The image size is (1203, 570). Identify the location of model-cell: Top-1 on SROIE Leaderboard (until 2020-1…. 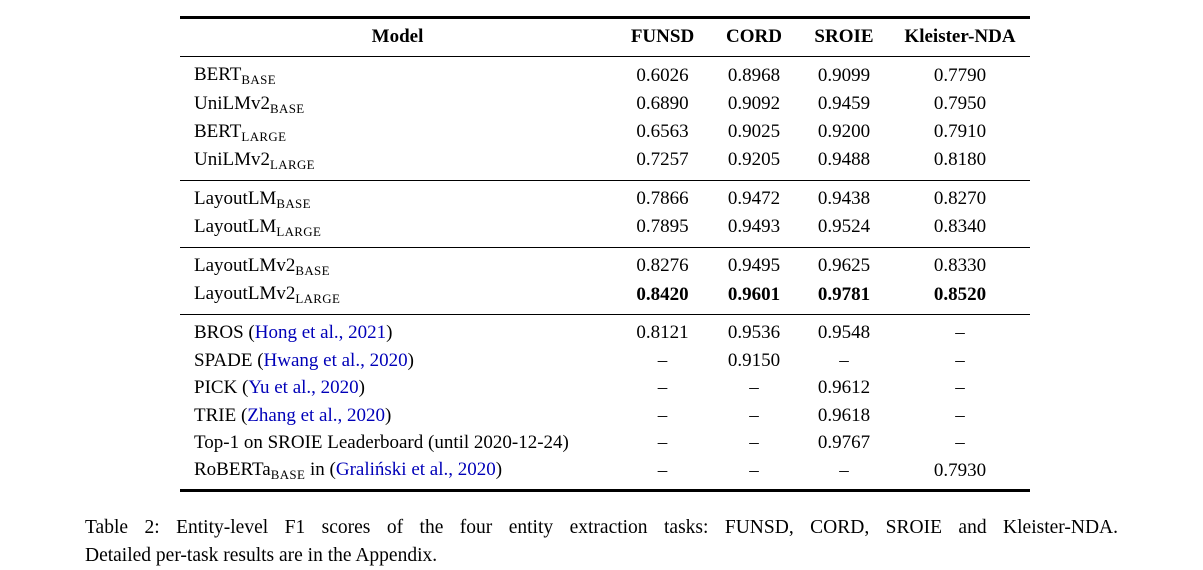
(397, 443).